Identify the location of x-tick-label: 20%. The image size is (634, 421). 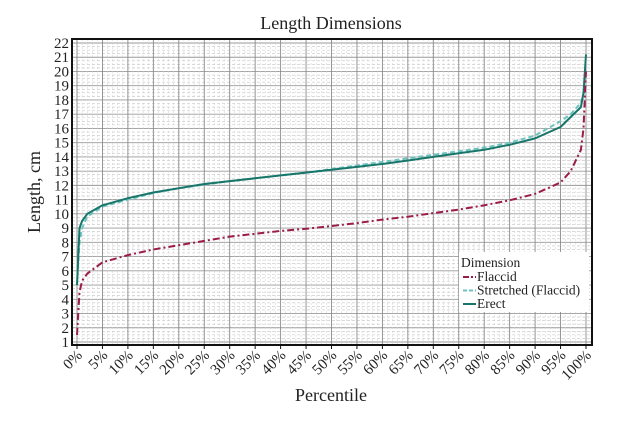
(172, 363).